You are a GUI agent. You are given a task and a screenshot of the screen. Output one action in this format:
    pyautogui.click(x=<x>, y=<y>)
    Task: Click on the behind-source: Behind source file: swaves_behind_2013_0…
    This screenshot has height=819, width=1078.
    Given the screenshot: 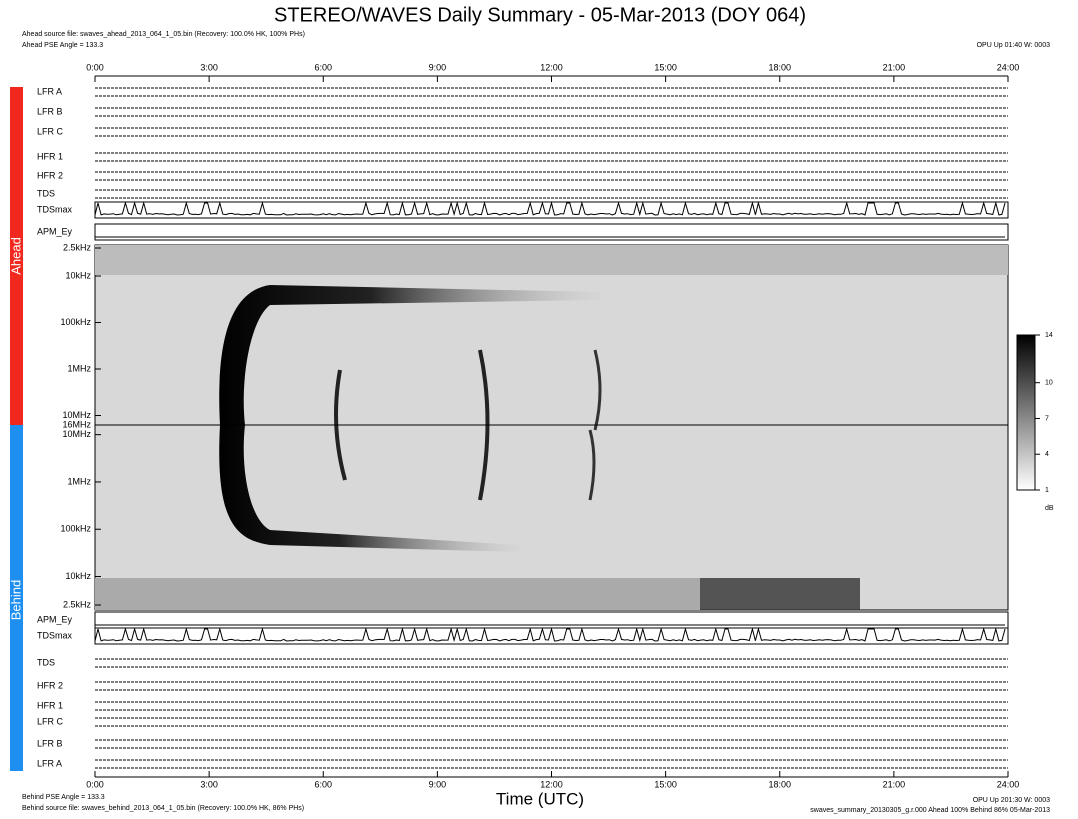 What is the action you would take?
    pyautogui.click(x=163, y=808)
    